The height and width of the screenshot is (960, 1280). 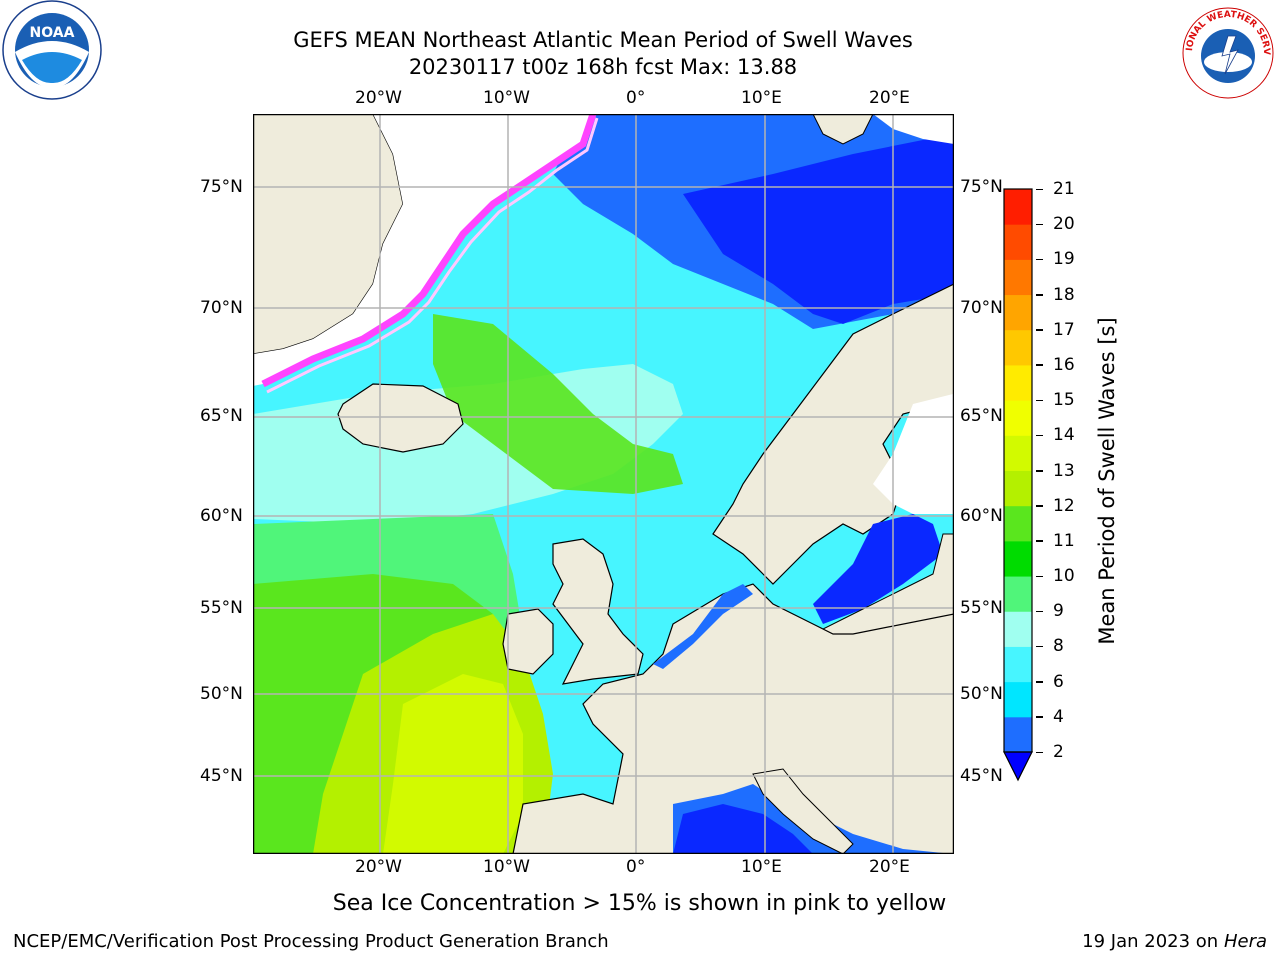 What do you see at coordinates (221, 608) in the screenshot?
I see `lat-tick-left: 55°N` at bounding box center [221, 608].